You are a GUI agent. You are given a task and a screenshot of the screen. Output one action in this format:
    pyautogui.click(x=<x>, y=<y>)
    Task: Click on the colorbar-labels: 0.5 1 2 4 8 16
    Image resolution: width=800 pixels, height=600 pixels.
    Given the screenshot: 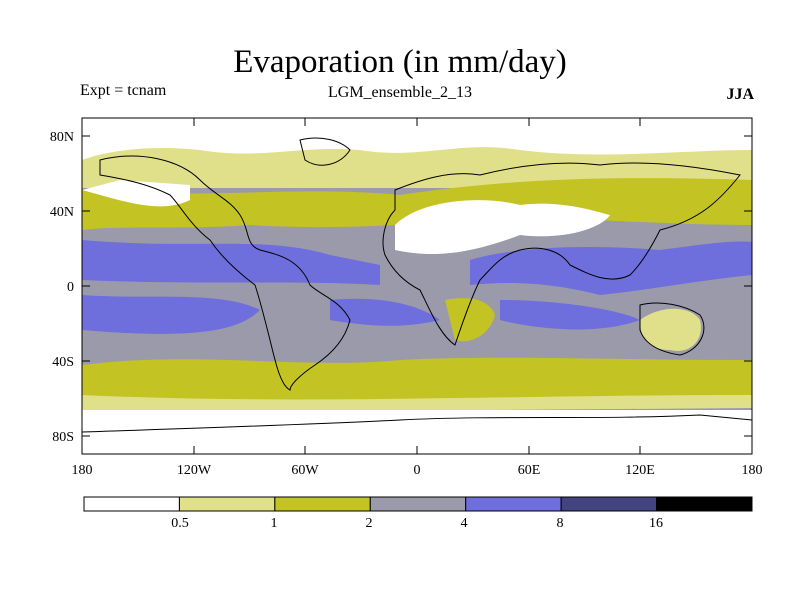 What is the action you would take?
    pyautogui.click(x=417, y=523)
    